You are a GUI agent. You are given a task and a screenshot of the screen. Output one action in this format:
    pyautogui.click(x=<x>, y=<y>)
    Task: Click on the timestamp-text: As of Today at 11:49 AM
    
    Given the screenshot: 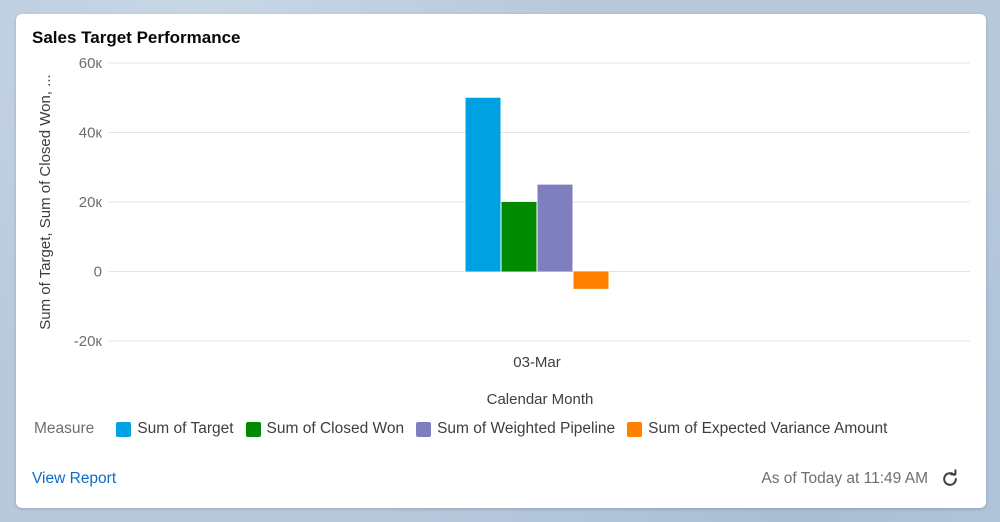 What is the action you would take?
    pyautogui.click(x=844, y=478)
    